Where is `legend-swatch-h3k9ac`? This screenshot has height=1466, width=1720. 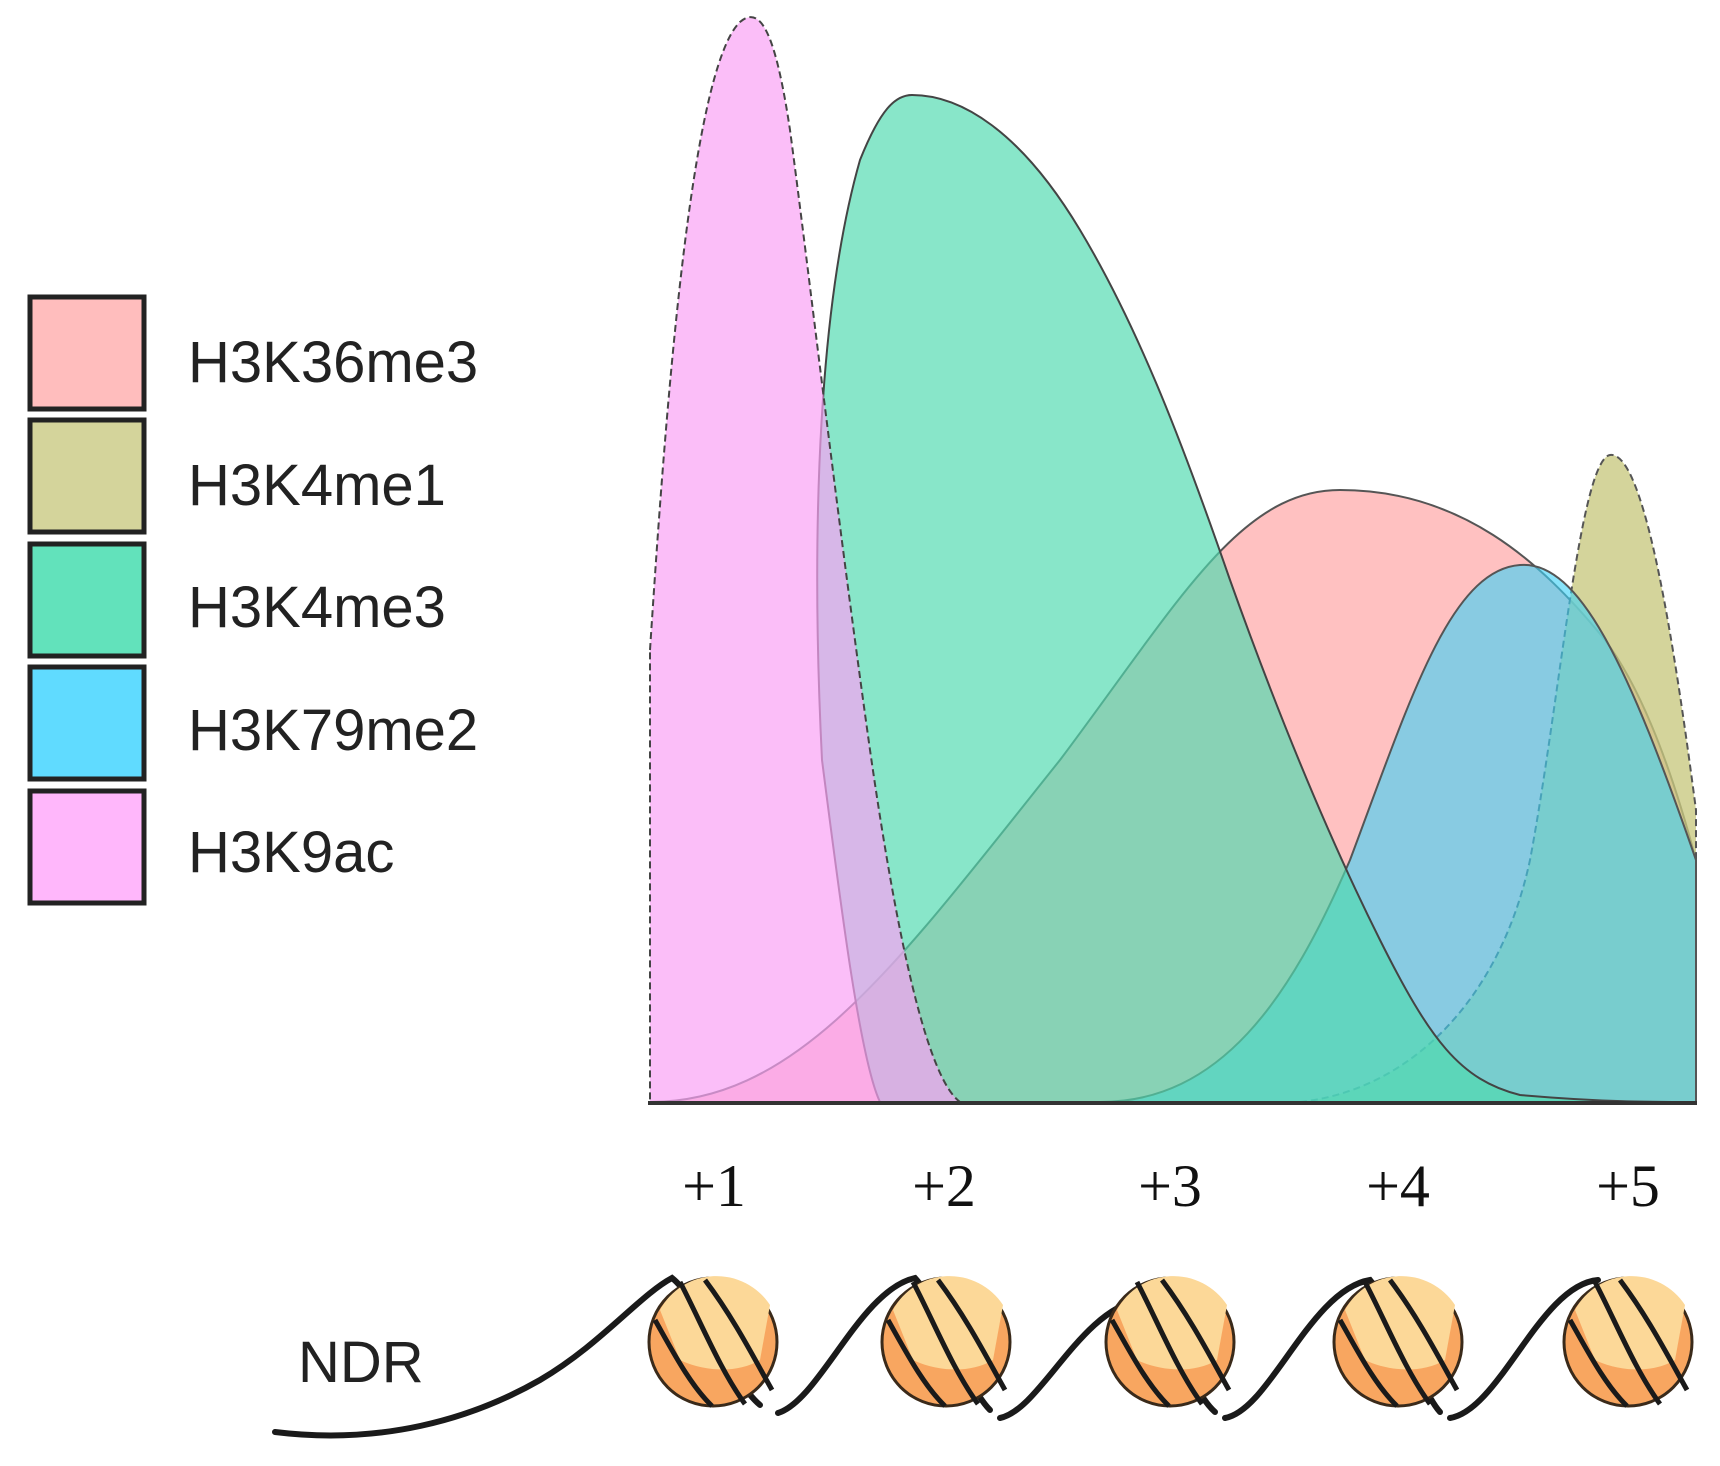 legend-swatch-h3k9ac is located at coordinates (87, 847).